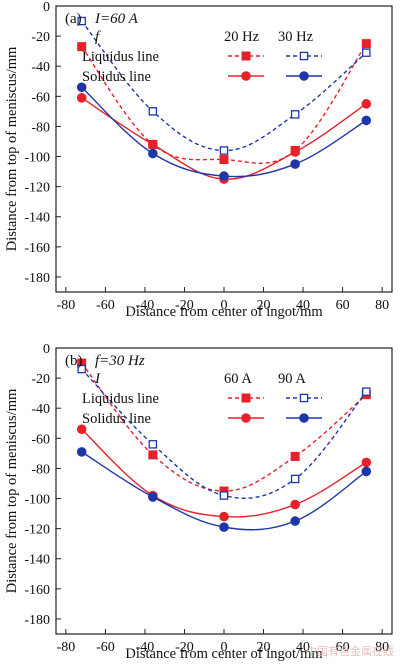 The image size is (400, 668). Describe the element at coordinates (303, 647) in the screenshot. I see `x-tick-label: 40` at that location.